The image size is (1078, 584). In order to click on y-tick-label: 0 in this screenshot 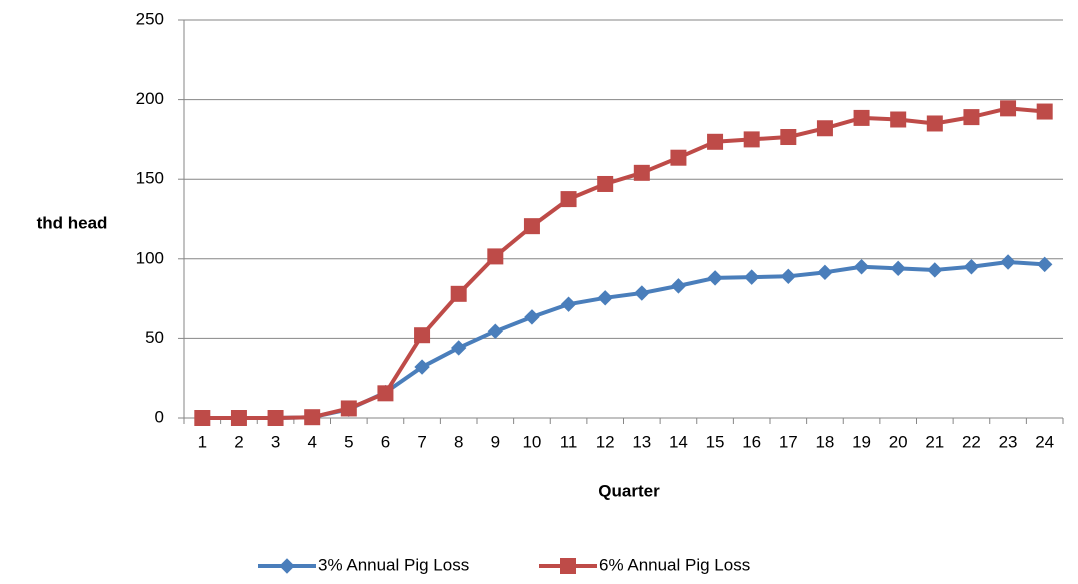, I will do `click(159, 416)`.